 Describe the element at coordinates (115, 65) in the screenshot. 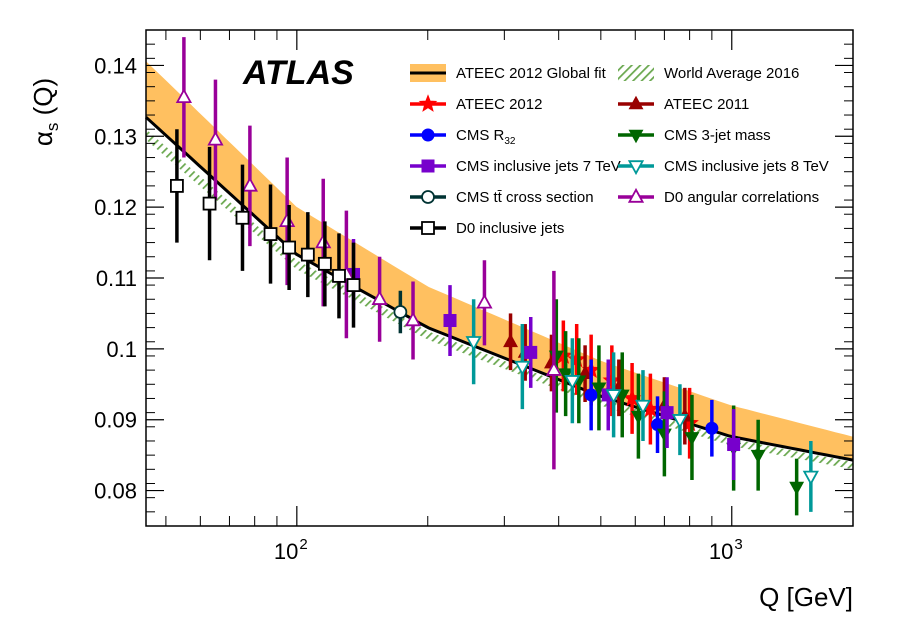

I see `y-tick-label: 0.14` at that location.